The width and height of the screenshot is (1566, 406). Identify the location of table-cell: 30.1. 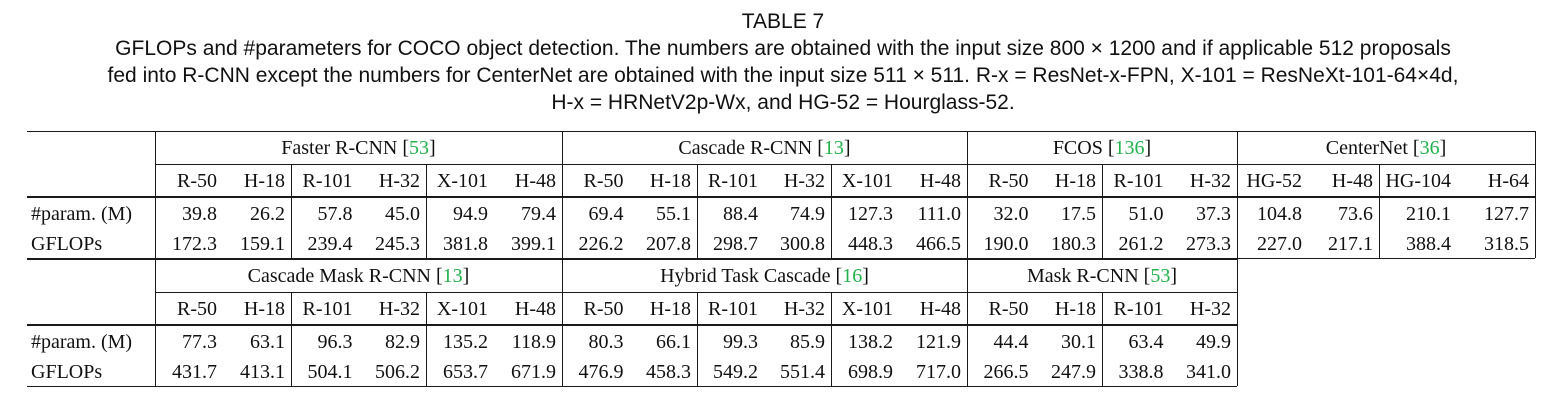
(1078, 342).